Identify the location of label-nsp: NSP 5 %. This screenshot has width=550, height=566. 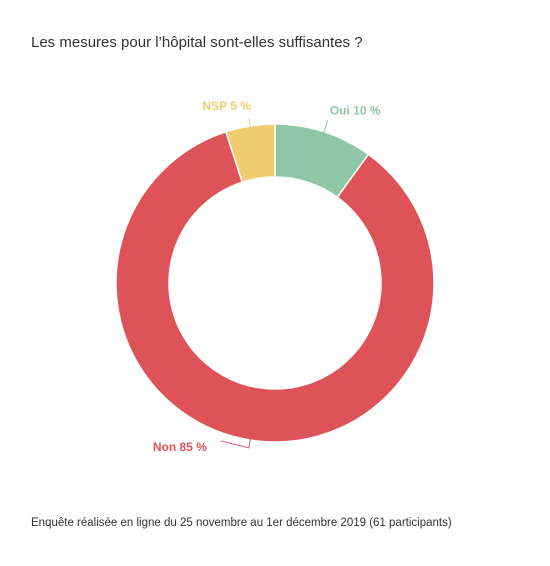
(226, 106).